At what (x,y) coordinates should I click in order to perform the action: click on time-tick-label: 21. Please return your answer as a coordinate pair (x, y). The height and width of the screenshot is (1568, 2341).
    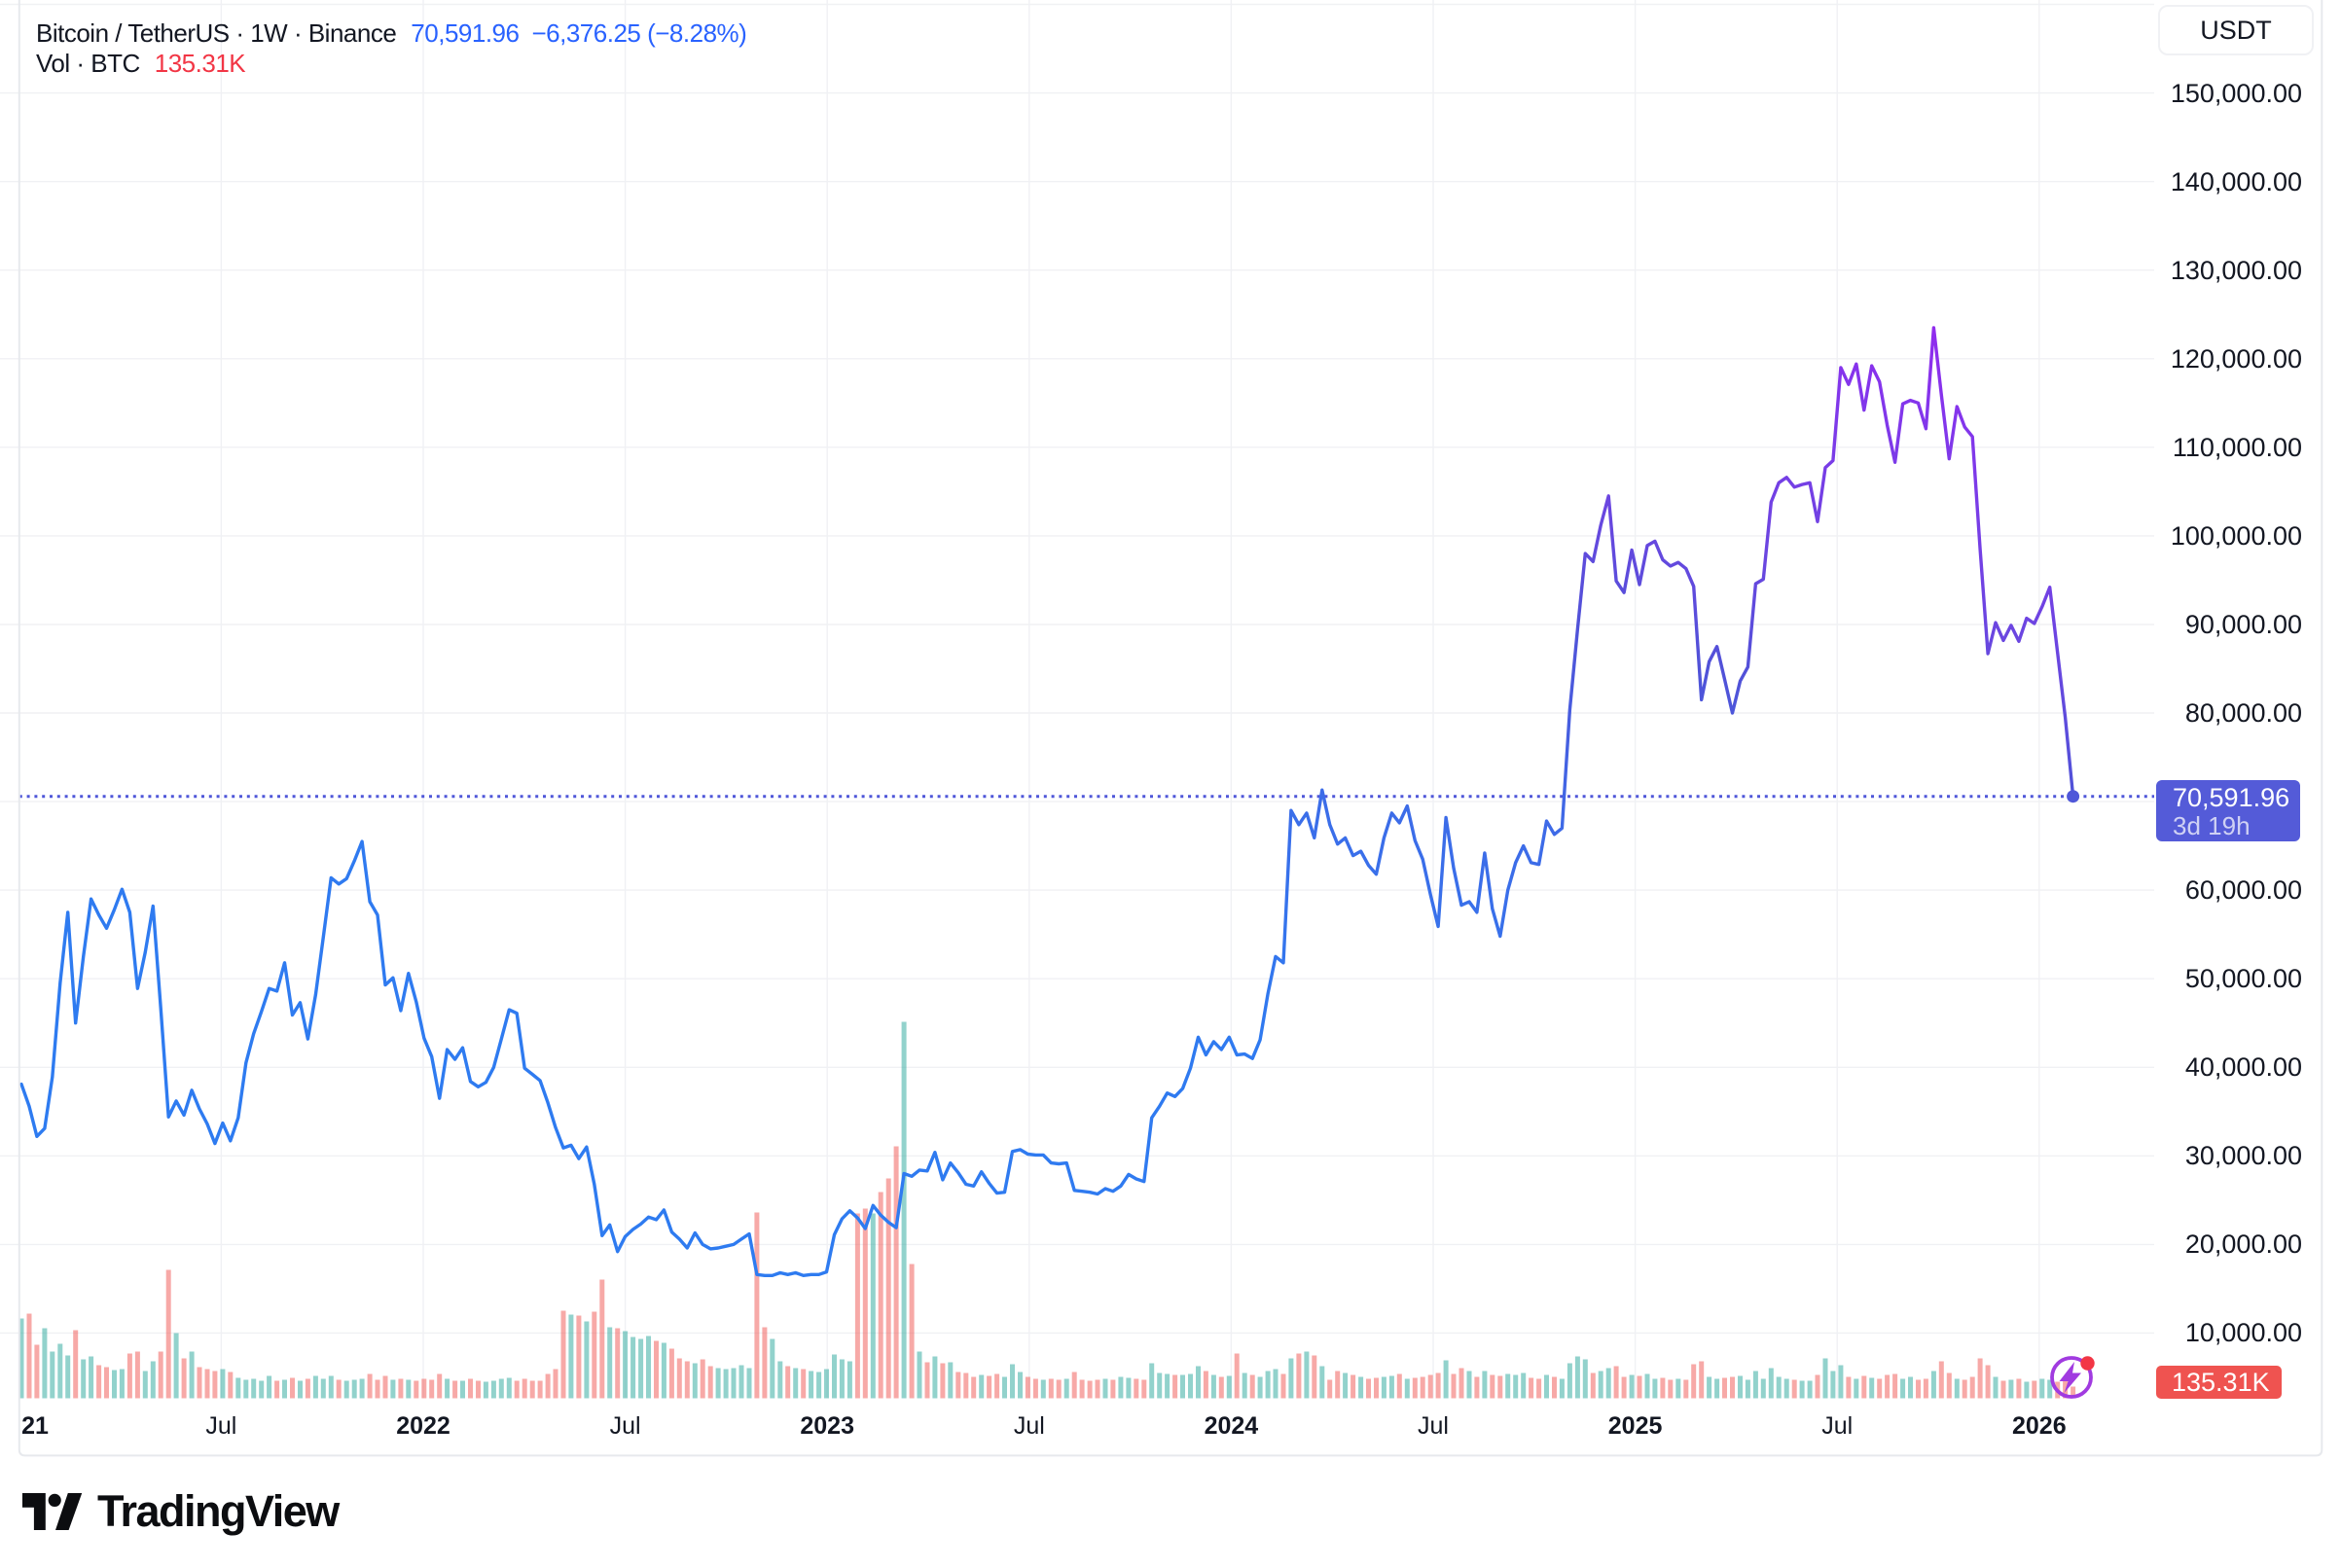
    Looking at the image, I should click on (35, 1426).